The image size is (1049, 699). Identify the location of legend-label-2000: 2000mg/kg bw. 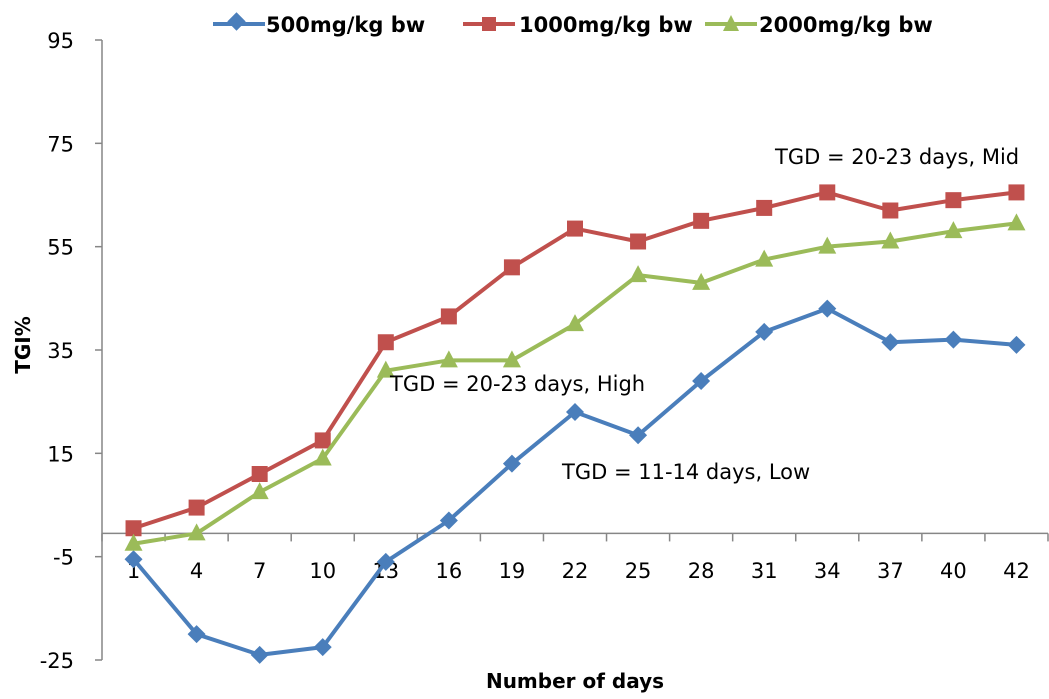
(846, 25).